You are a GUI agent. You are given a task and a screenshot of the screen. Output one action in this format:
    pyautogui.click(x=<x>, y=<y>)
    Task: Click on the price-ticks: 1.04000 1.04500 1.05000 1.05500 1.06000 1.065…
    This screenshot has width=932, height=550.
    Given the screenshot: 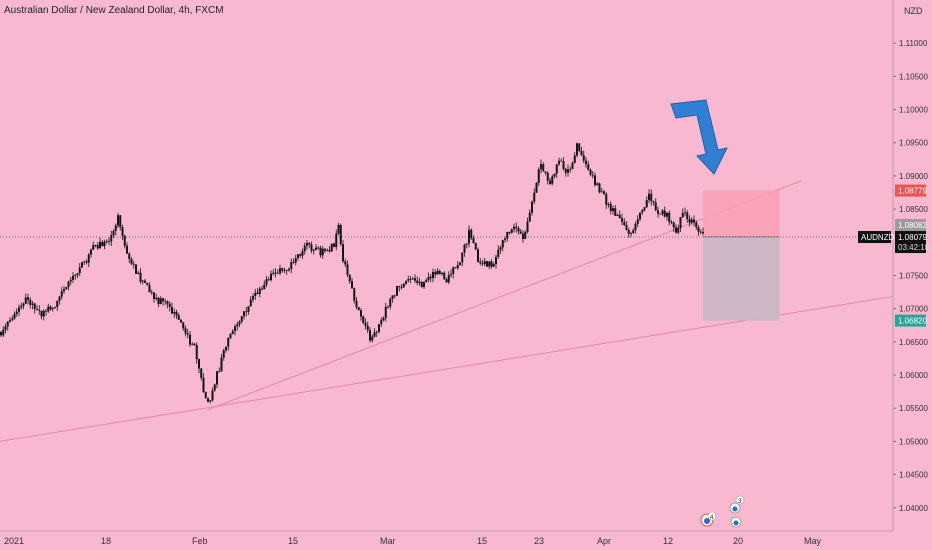 What is the action you would take?
    pyautogui.click(x=910, y=276)
    